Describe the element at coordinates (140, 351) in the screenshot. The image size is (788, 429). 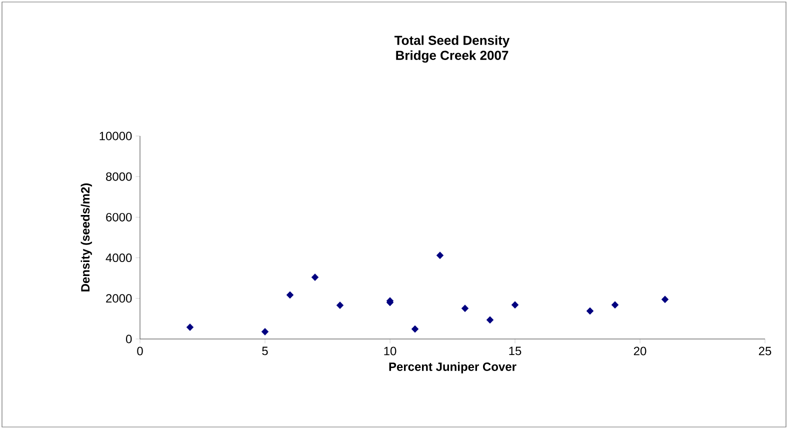
I see `x-tick-label: 0` at that location.